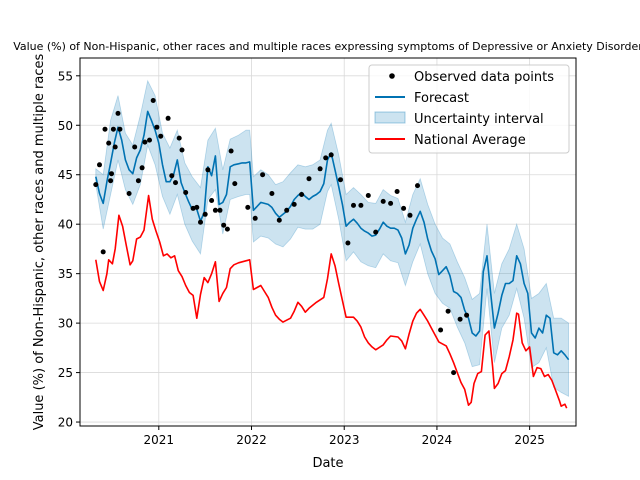 The image size is (640, 480). Describe the element at coordinates (344, 440) in the screenshot. I see `x-tick-label: 2023` at that location.